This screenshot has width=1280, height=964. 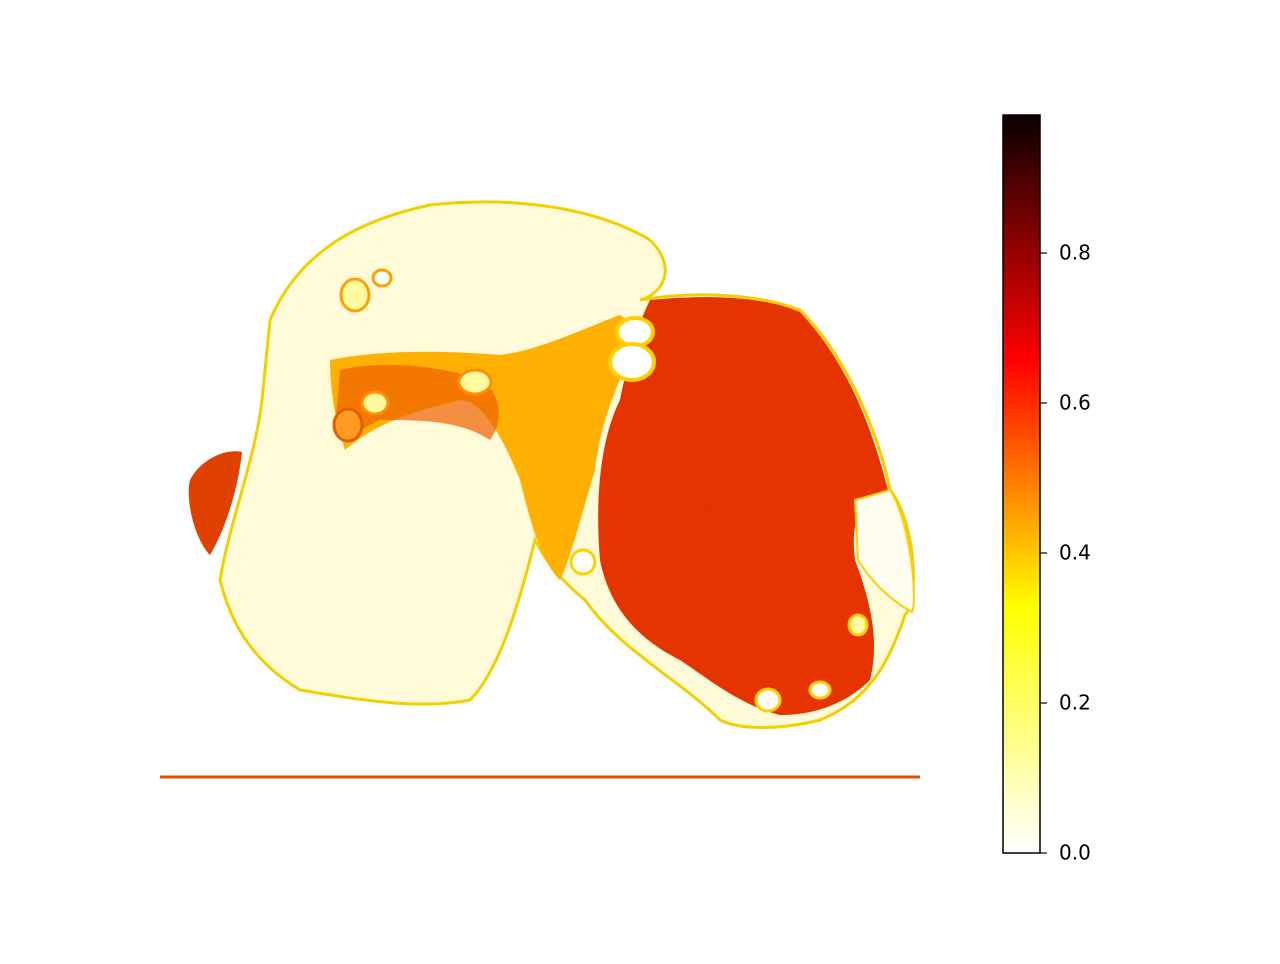 What do you see at coordinates (743, 506) in the screenshot?
I see `tissue-texture` at bounding box center [743, 506].